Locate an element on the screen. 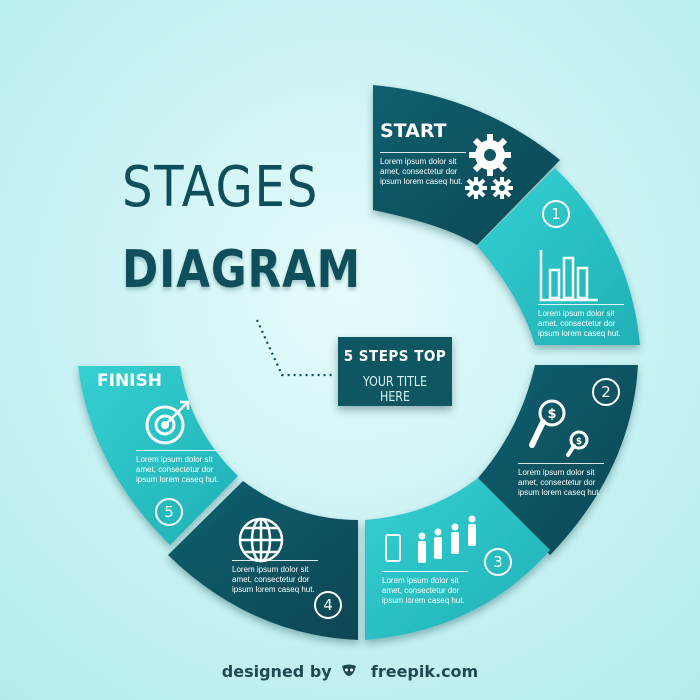  center-title-box: 5 STEPS TOP YOUR TITLE HERE is located at coordinates (395, 371).